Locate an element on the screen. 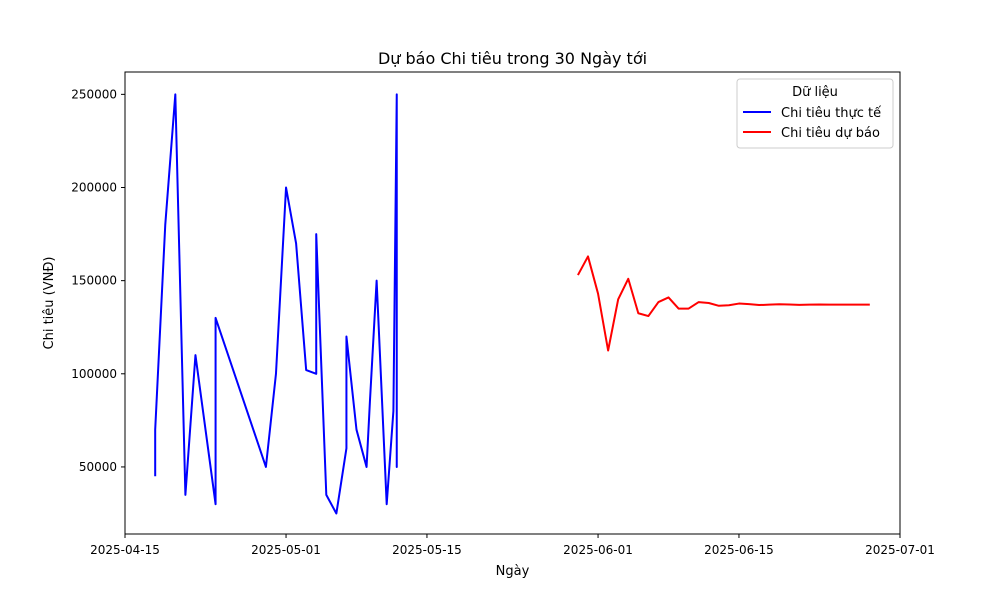  x-tick-label: 2025-05-15 is located at coordinates (427, 550).